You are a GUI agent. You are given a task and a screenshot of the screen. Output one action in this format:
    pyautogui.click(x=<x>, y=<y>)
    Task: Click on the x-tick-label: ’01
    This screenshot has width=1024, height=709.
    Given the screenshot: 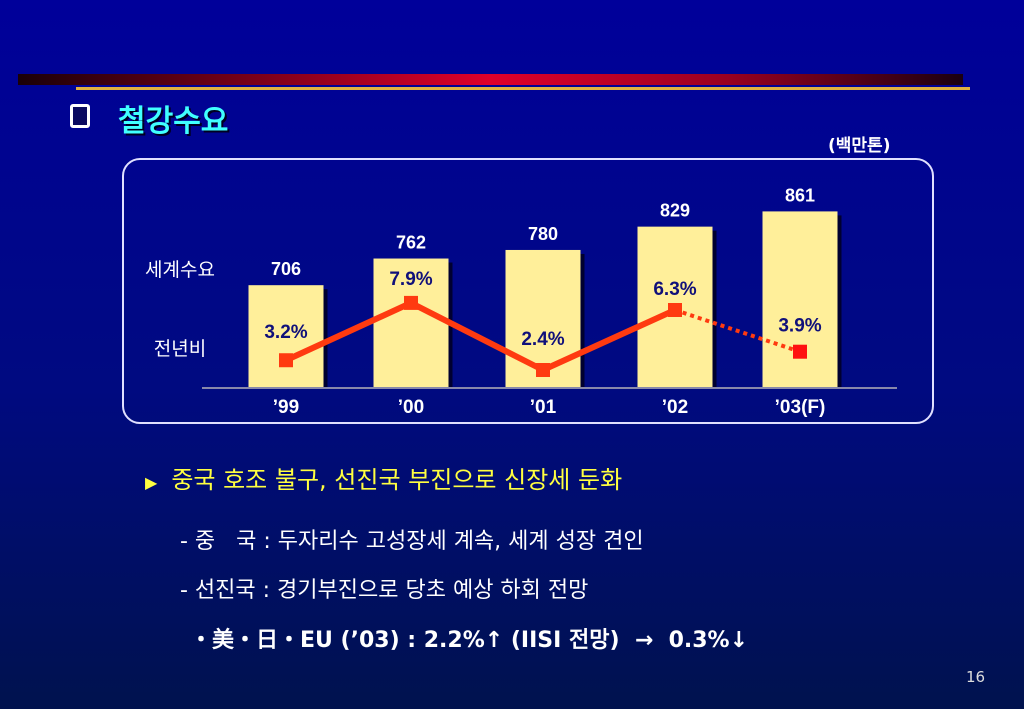 What is the action you would take?
    pyautogui.click(x=543, y=407)
    